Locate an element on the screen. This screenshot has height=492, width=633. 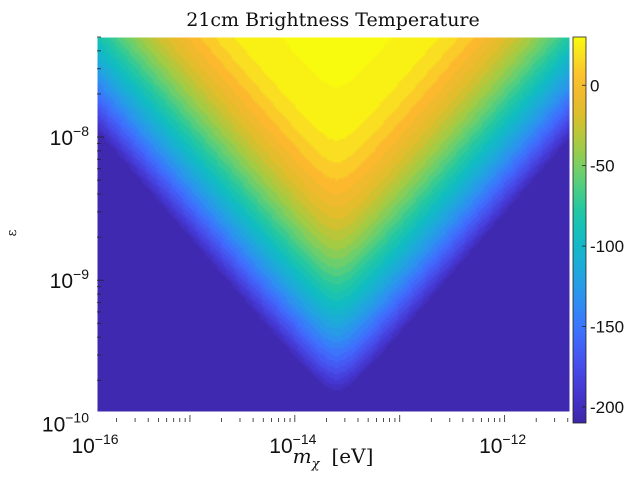
y-tick-label: 10⁻⁸ is located at coordinates (70, 136).